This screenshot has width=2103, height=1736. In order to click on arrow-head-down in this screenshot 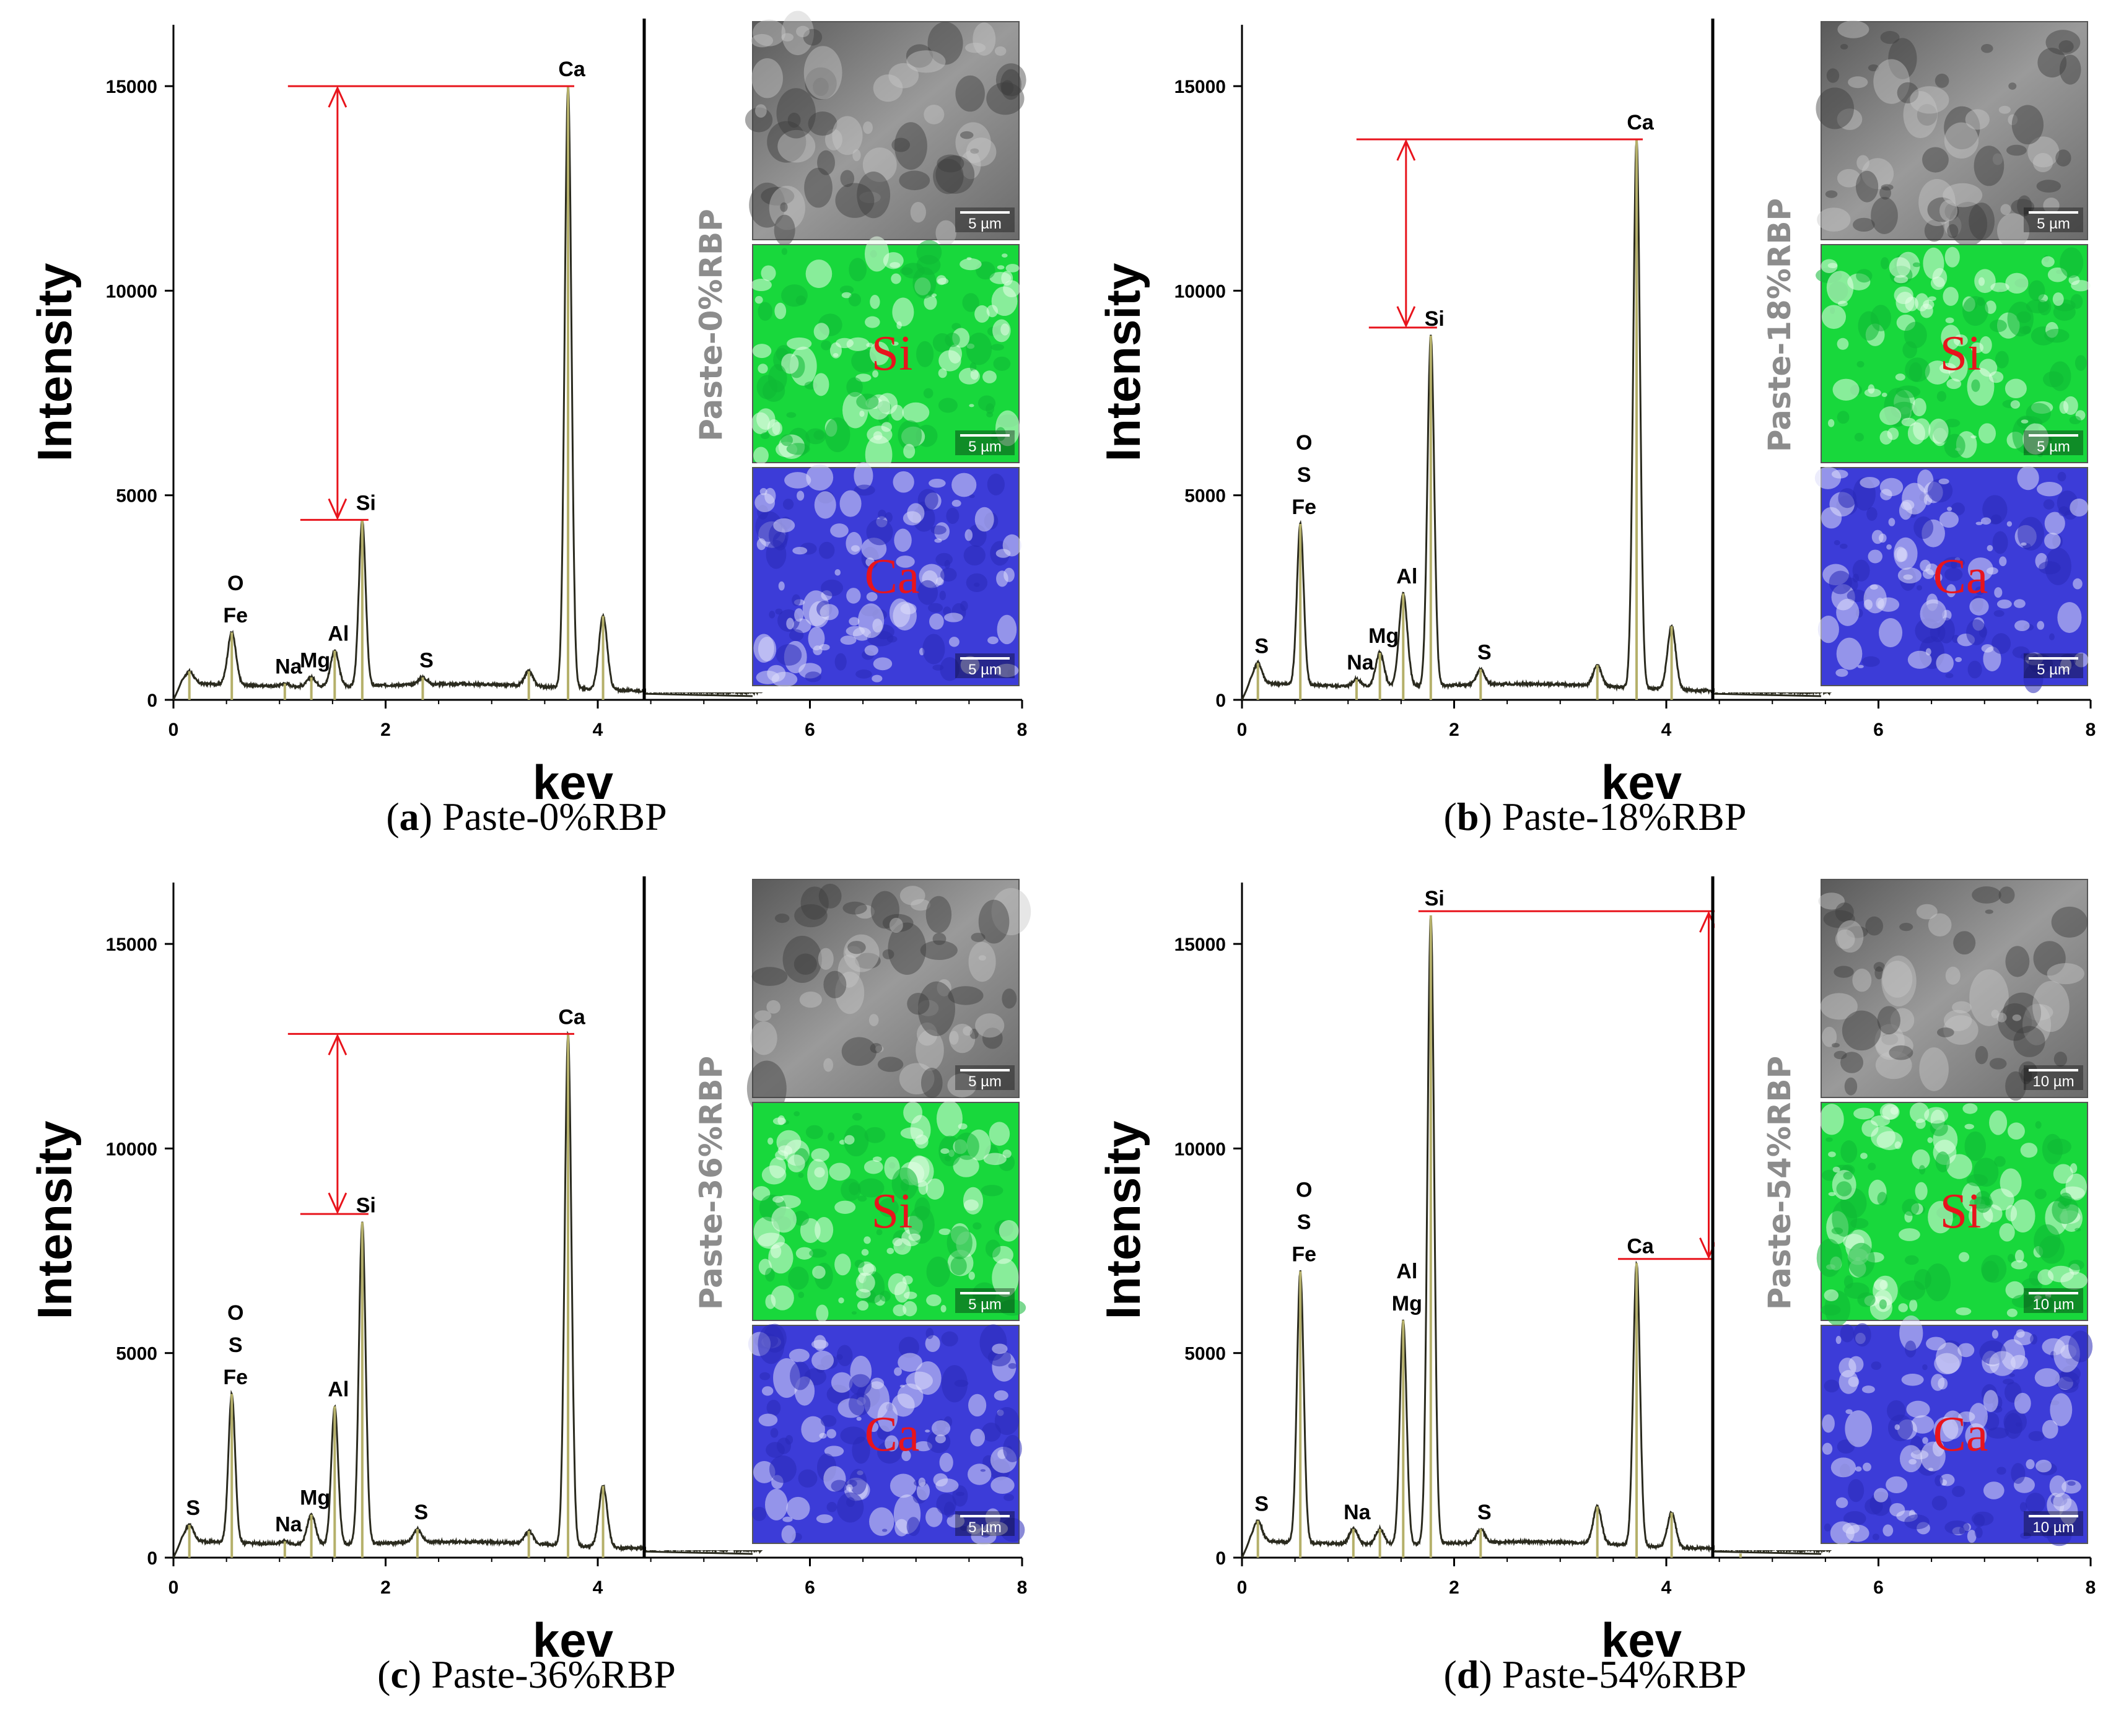, I will do `click(338, 509)`.